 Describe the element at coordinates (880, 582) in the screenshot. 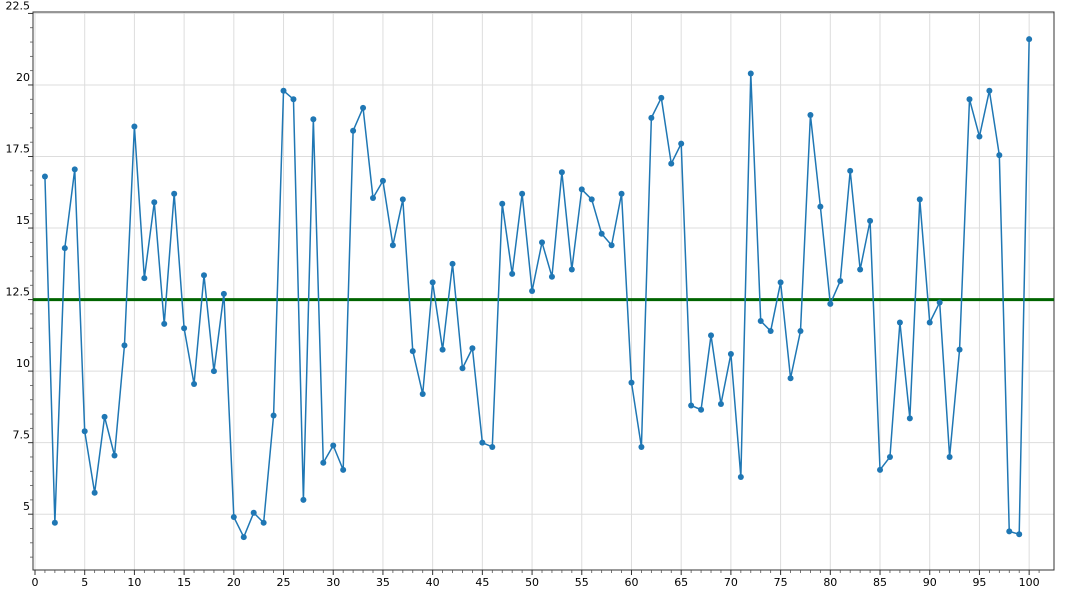

I see `x-tick-label: 85` at that location.